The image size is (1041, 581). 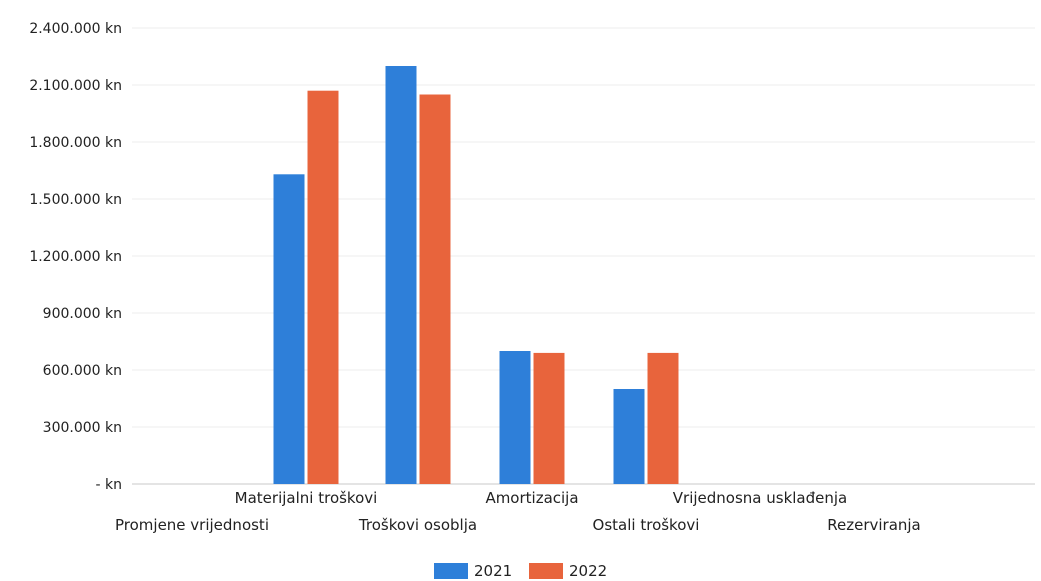 What do you see at coordinates (546, 571) in the screenshot?
I see `legend-swatch-2022` at bounding box center [546, 571].